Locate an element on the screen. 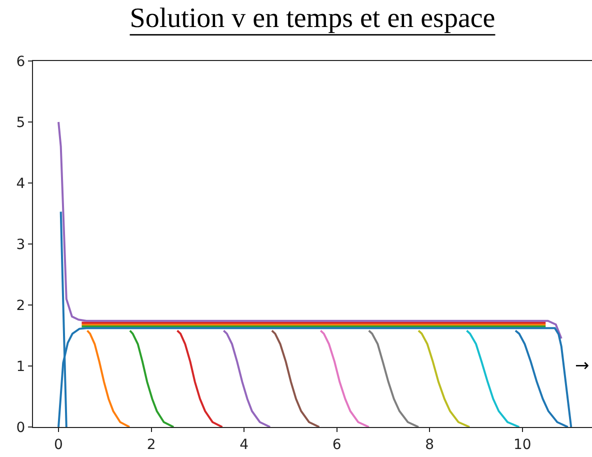  y-tick-label: 2 is located at coordinates (21, 306).